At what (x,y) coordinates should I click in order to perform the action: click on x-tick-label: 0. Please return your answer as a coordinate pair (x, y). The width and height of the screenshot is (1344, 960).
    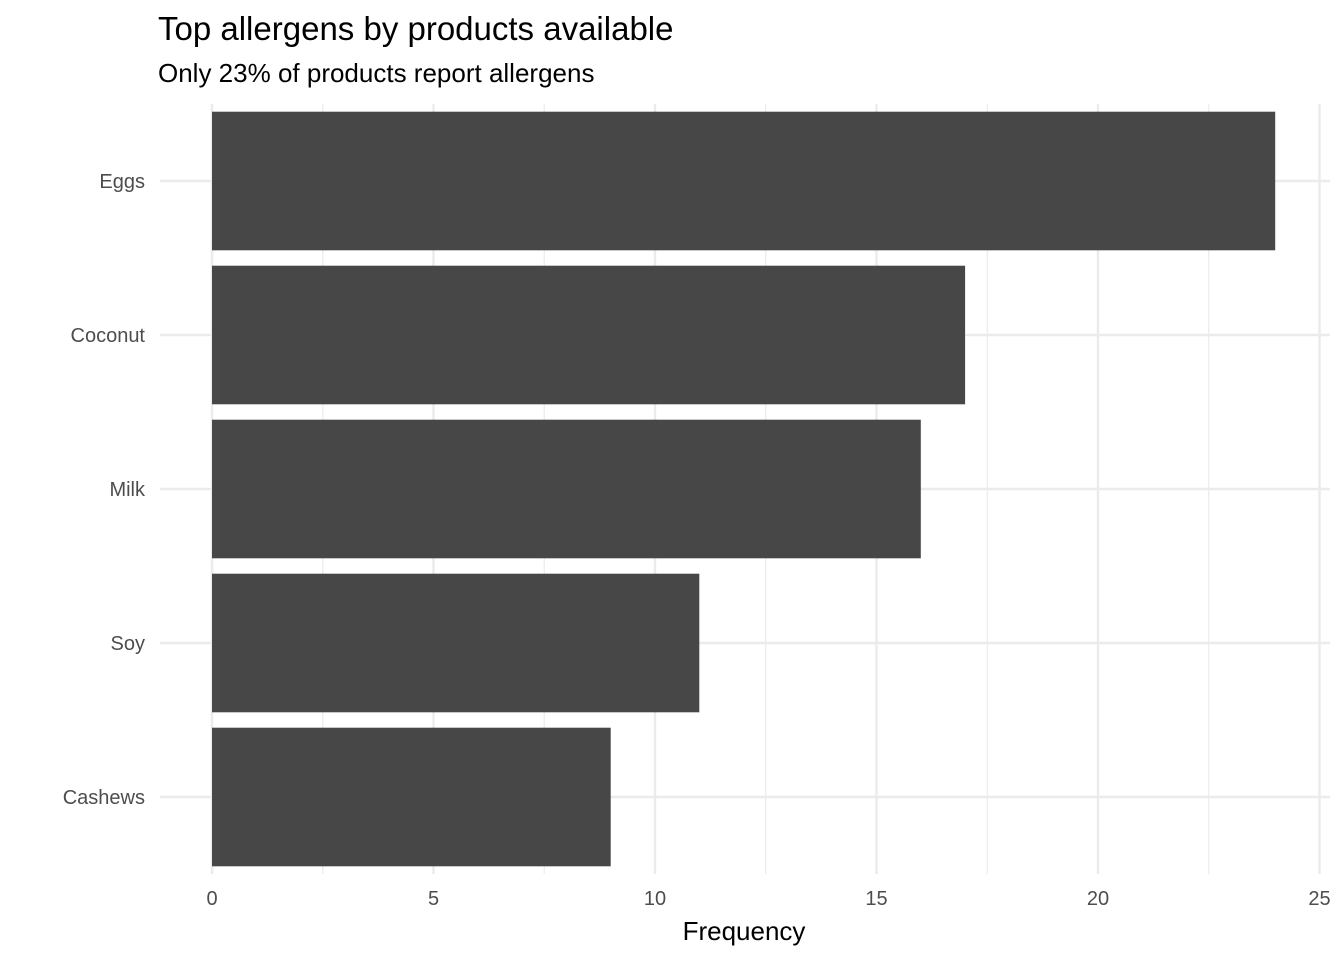
    Looking at the image, I should click on (211, 899).